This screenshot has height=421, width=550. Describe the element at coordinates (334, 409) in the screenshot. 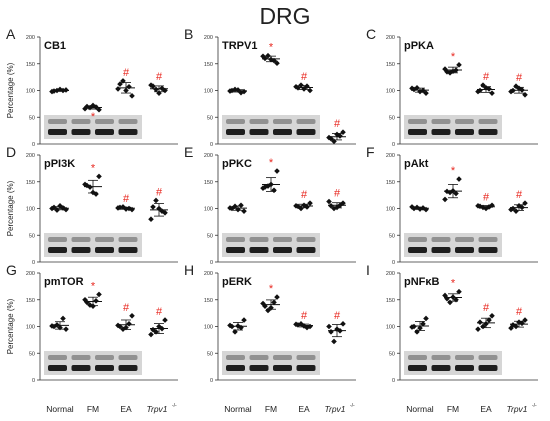

I see `x-label-trpv1: Trpv1` at that location.